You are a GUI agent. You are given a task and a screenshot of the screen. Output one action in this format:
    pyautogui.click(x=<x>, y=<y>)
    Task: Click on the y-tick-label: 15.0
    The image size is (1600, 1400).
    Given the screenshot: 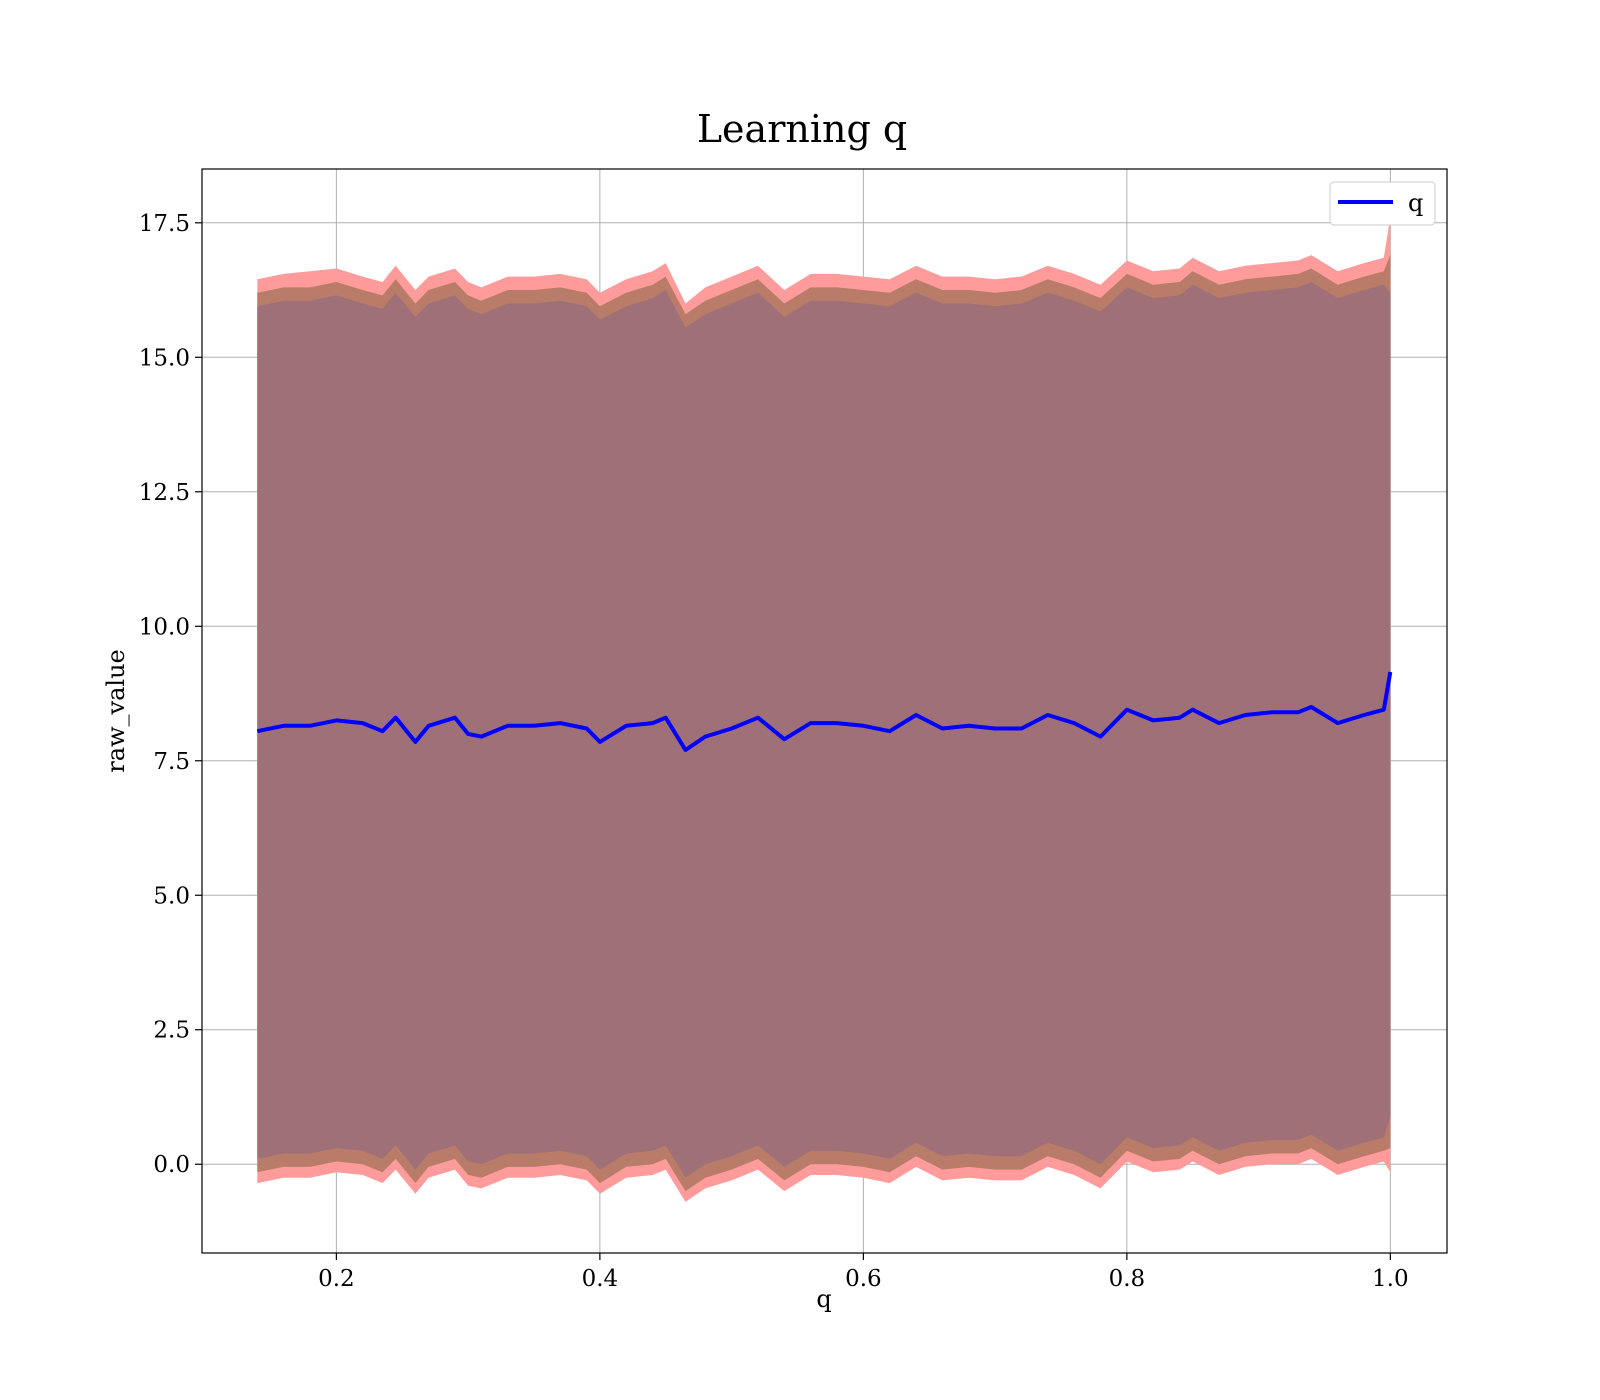 What is the action you would take?
    pyautogui.click(x=164, y=358)
    